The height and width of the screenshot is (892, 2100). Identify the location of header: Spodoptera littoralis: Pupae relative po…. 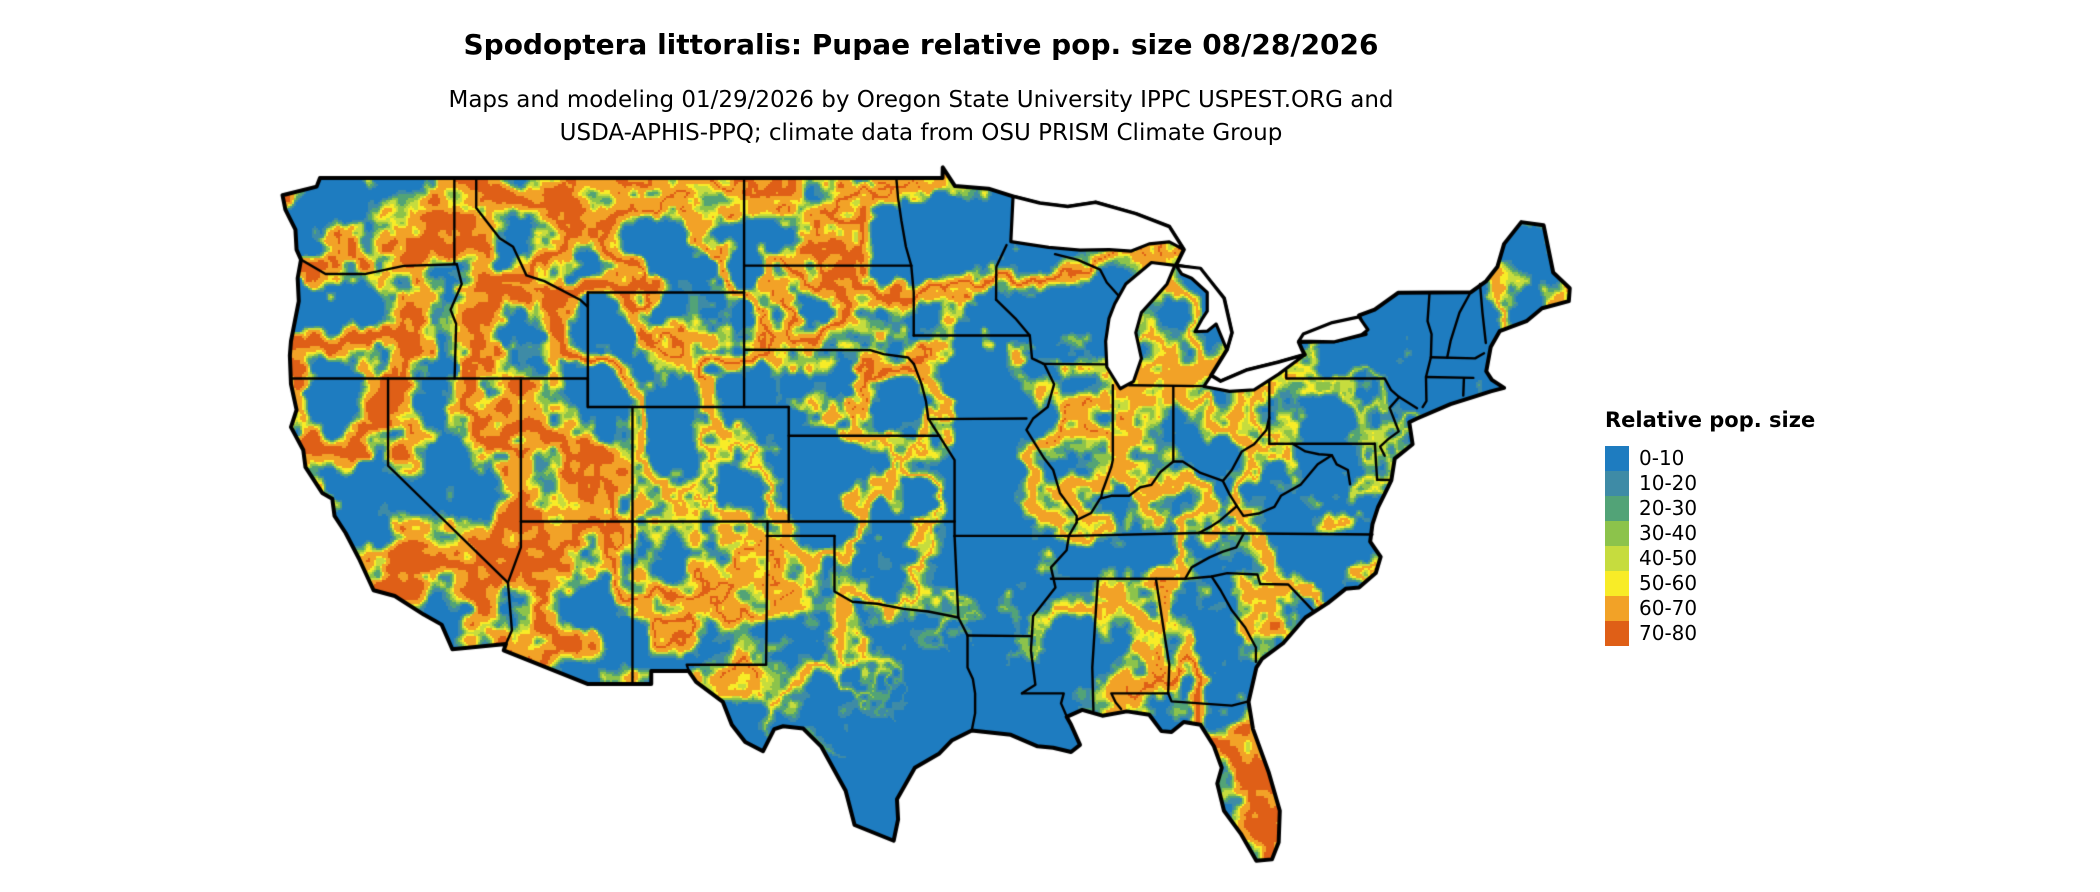
(921, 90).